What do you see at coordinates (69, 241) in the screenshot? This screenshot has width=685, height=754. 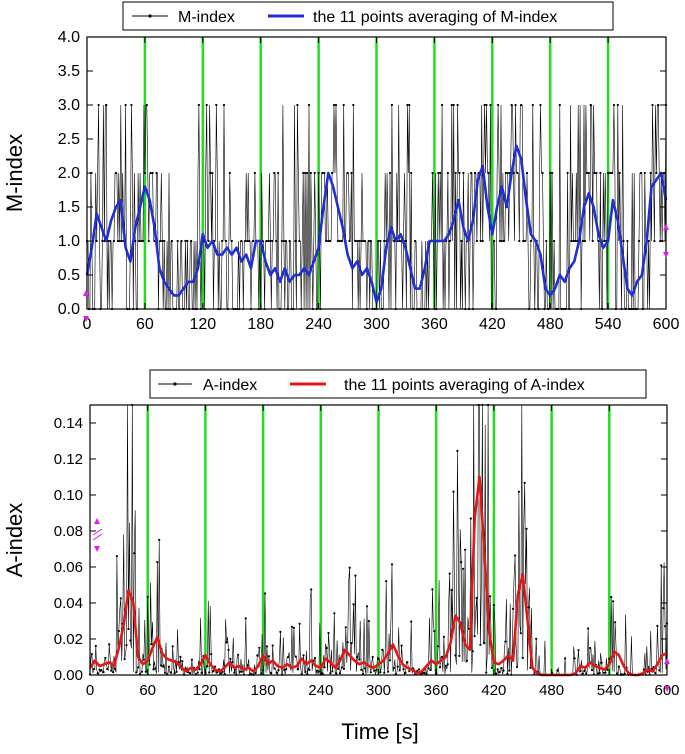 I see `m-y-tick-label-2: 1.0` at bounding box center [69, 241].